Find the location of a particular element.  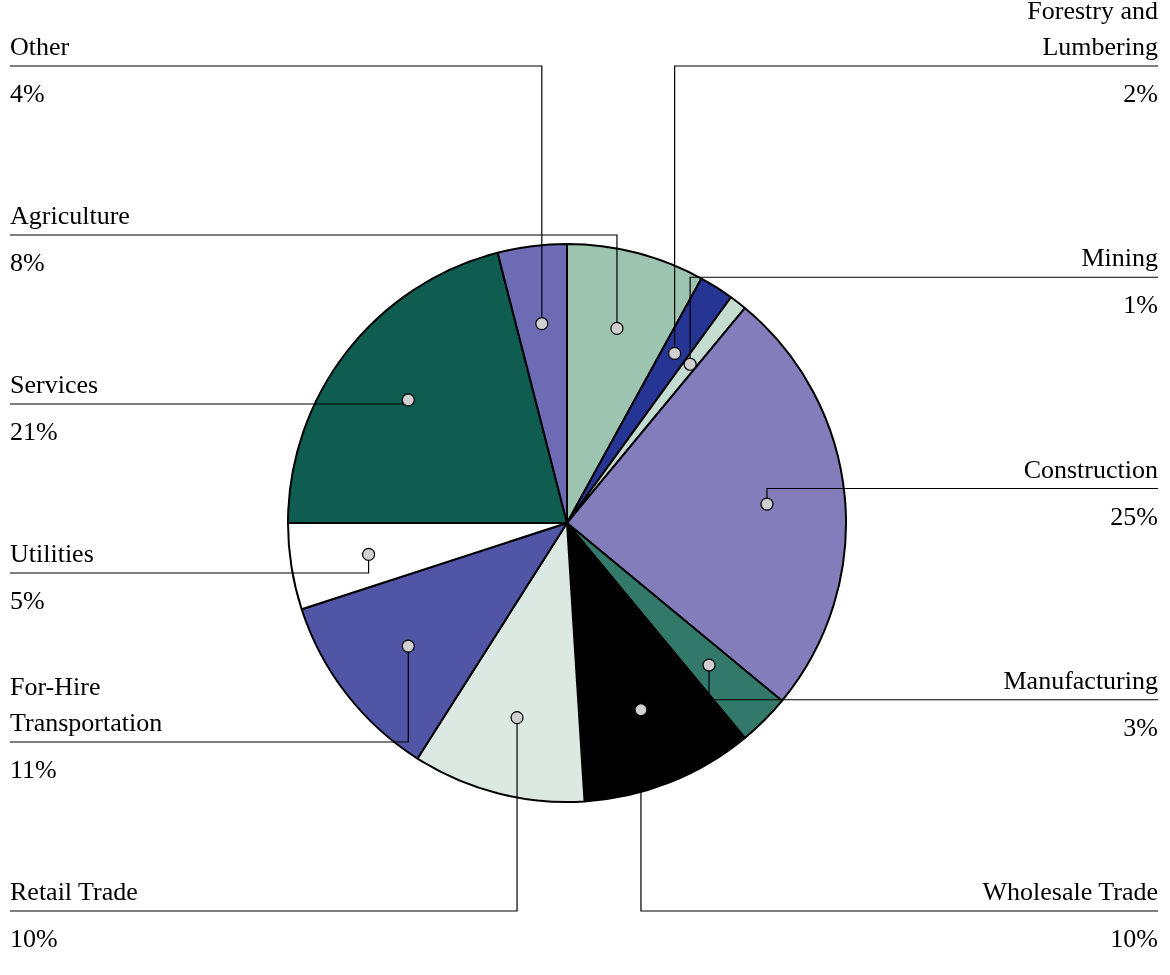

slice-label: Retail Trade is located at coordinates (74, 891).